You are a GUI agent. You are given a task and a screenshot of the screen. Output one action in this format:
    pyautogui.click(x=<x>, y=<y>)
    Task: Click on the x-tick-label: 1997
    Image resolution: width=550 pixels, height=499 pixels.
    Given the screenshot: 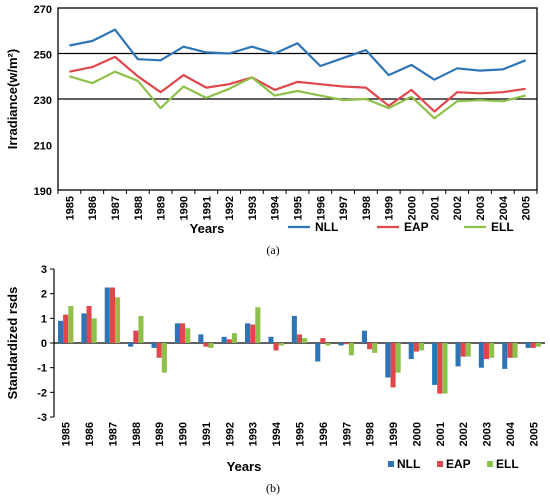 What is the action you would take?
    pyautogui.click(x=347, y=434)
    